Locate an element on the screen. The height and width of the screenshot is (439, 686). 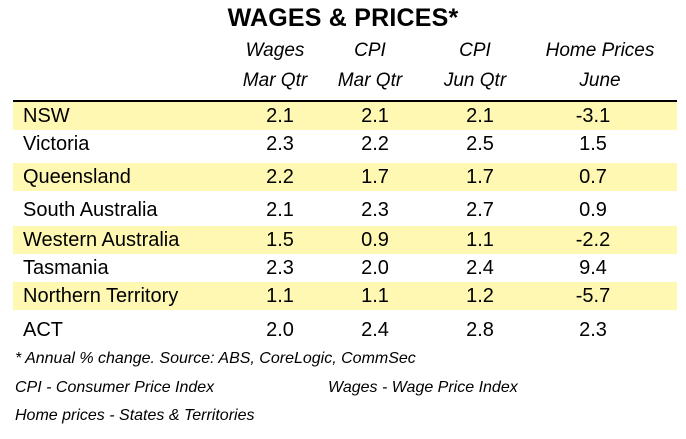
col-header-wages: Wages is located at coordinates (275, 50).